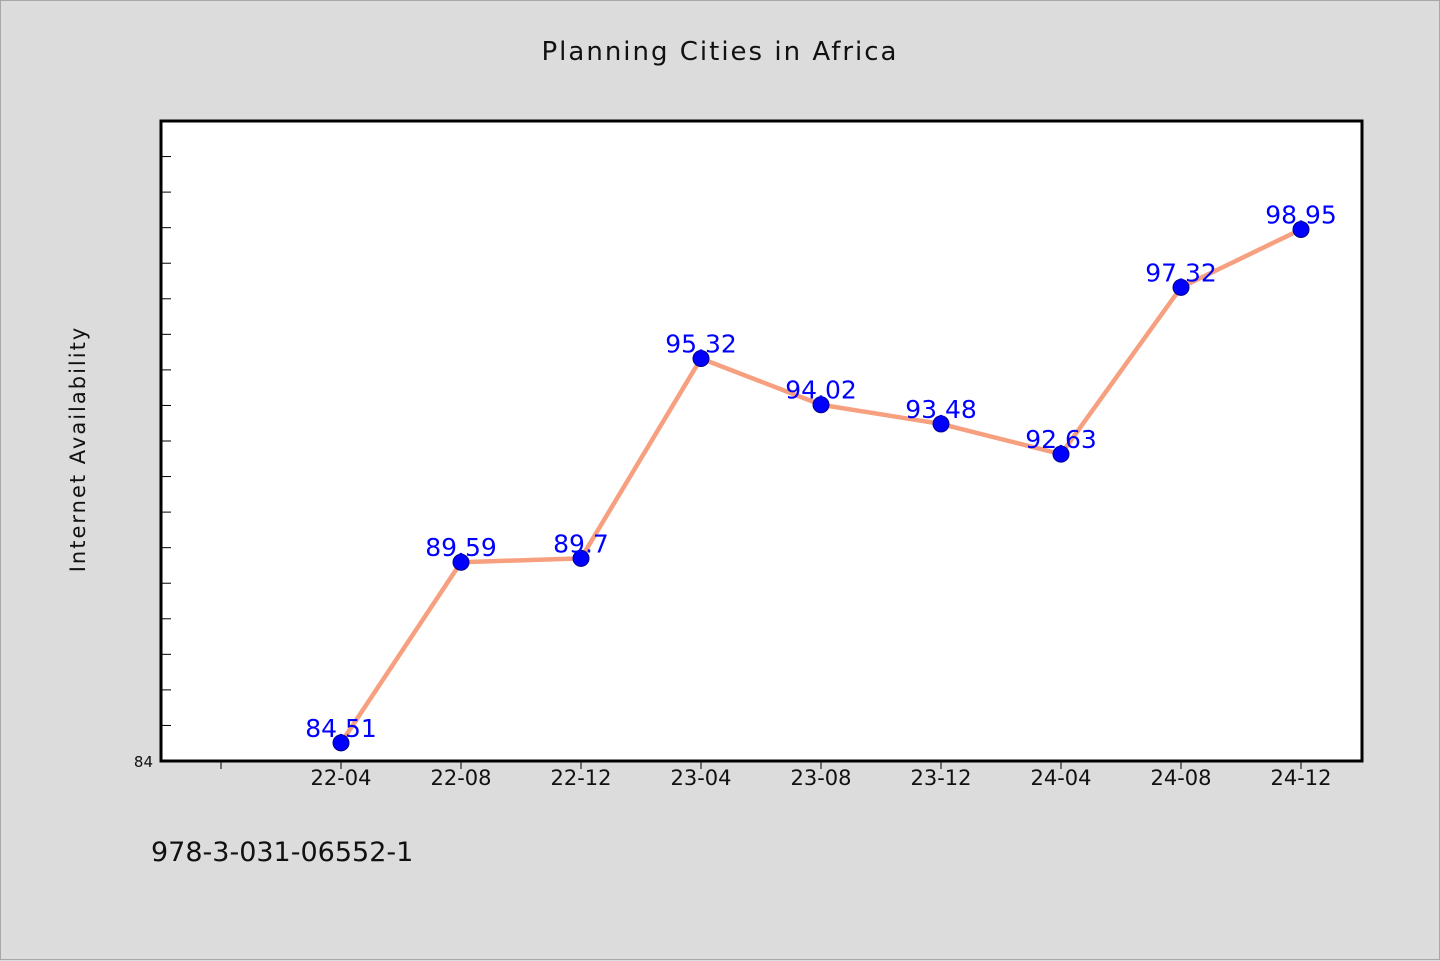  I want to click on data-label: 84.51, so click(341, 728).